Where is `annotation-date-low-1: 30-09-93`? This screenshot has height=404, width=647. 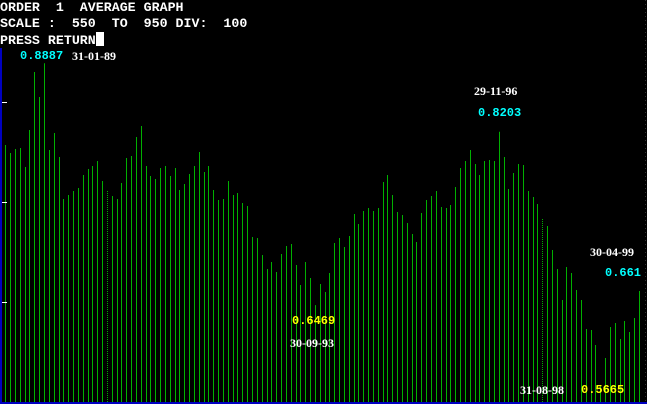 annotation-date-low-1: 30-09-93 is located at coordinates (312, 343).